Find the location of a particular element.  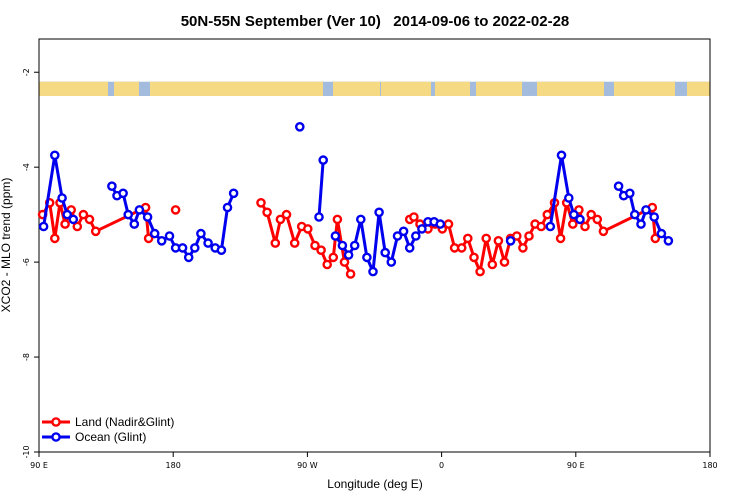

series-land is located at coordinates (349, 238).